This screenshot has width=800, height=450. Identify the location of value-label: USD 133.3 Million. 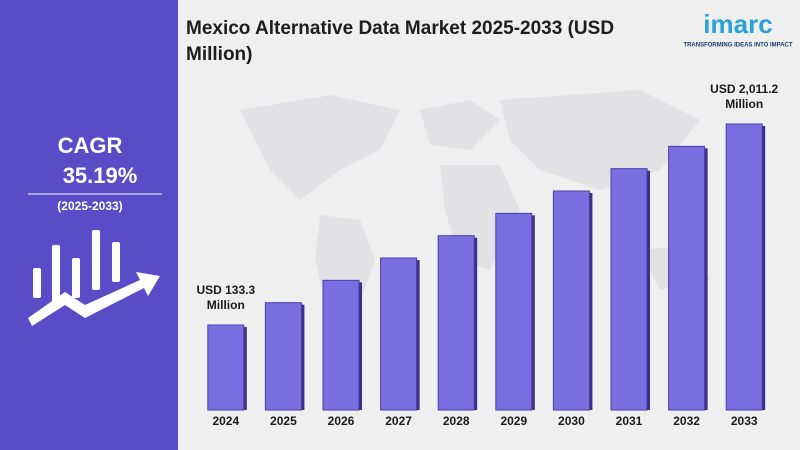
(226, 297).